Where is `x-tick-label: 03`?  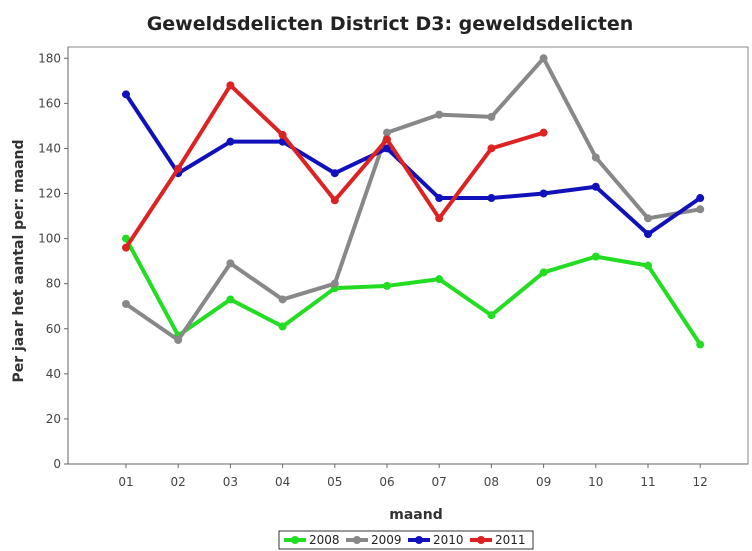 x-tick-label: 03 is located at coordinates (230, 482).